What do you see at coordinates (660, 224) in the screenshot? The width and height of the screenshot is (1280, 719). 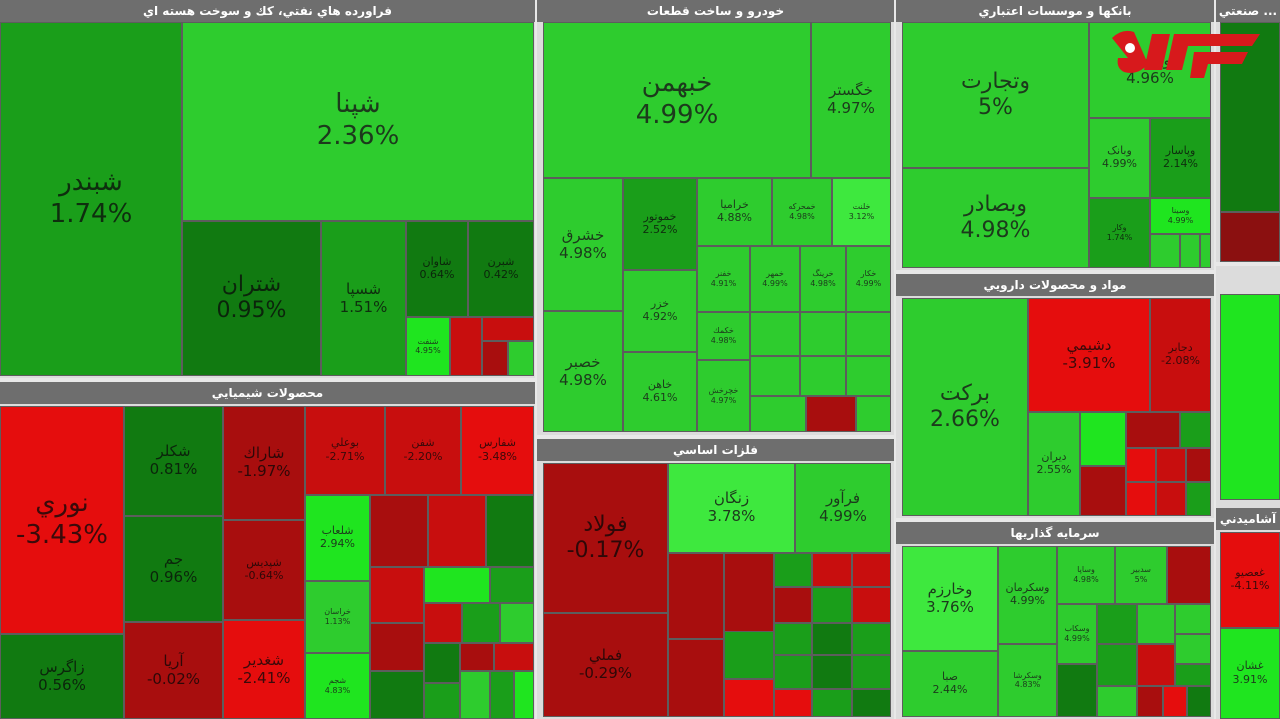 I see `tile-khmotor: خموتور 2.52%` at bounding box center [660, 224].